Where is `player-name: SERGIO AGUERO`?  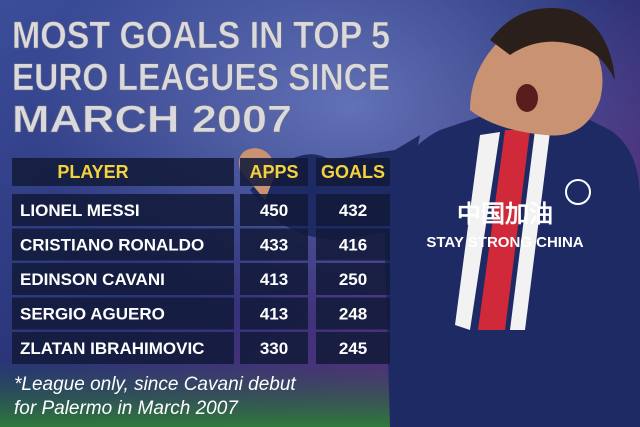 player-name: SERGIO AGUERO is located at coordinates (92, 314).